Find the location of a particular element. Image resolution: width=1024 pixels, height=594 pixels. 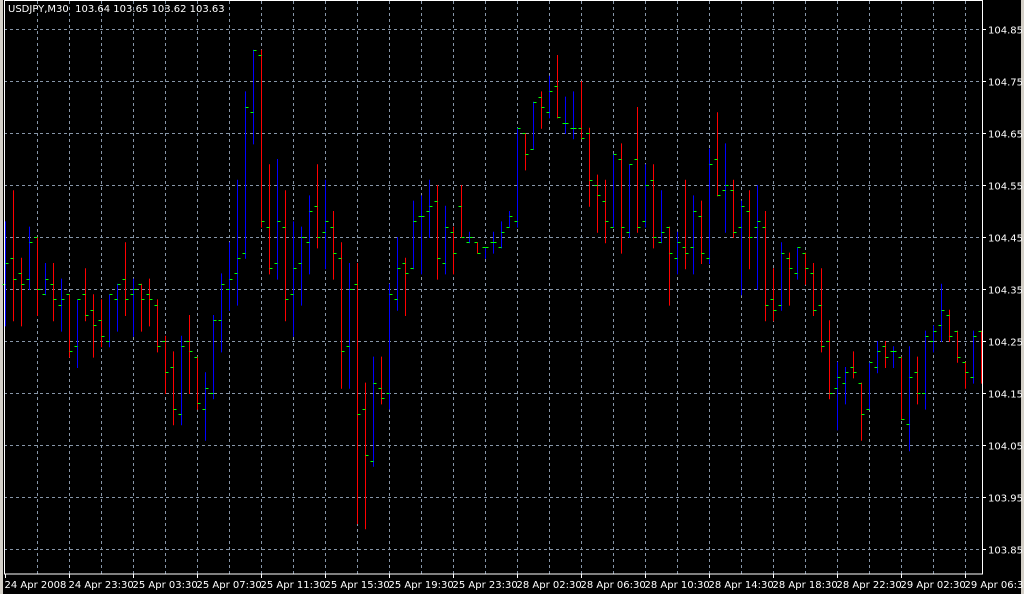

y-tick-label: 104.25 is located at coordinates (1005, 343).